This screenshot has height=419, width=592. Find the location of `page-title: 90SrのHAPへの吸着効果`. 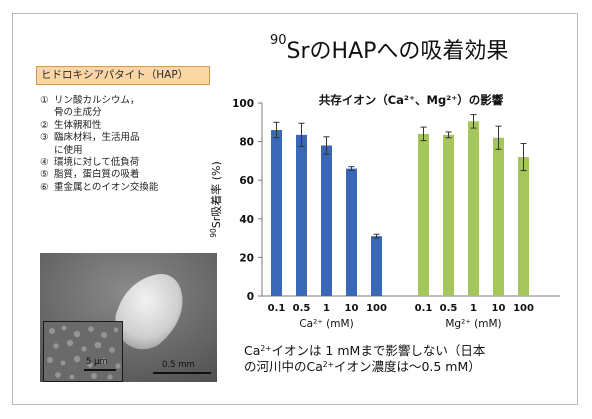

page-title: 90SrのHAPへの吸着効果 is located at coordinates (389, 50).